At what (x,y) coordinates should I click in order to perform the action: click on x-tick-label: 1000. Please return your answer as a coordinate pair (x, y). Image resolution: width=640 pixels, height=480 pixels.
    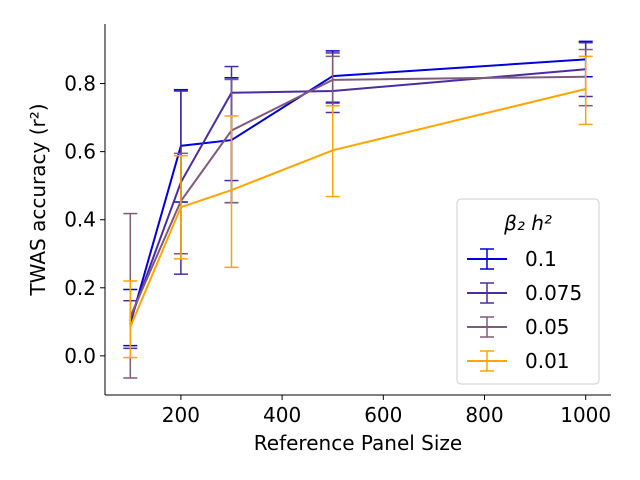
    Looking at the image, I should click on (585, 415).